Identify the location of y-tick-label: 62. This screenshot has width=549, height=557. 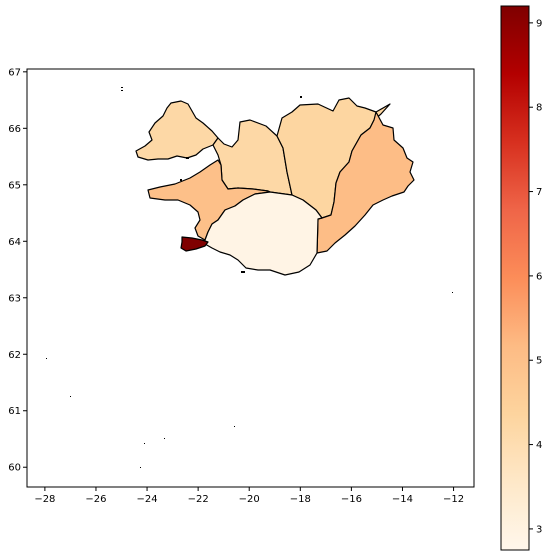
(14, 355).